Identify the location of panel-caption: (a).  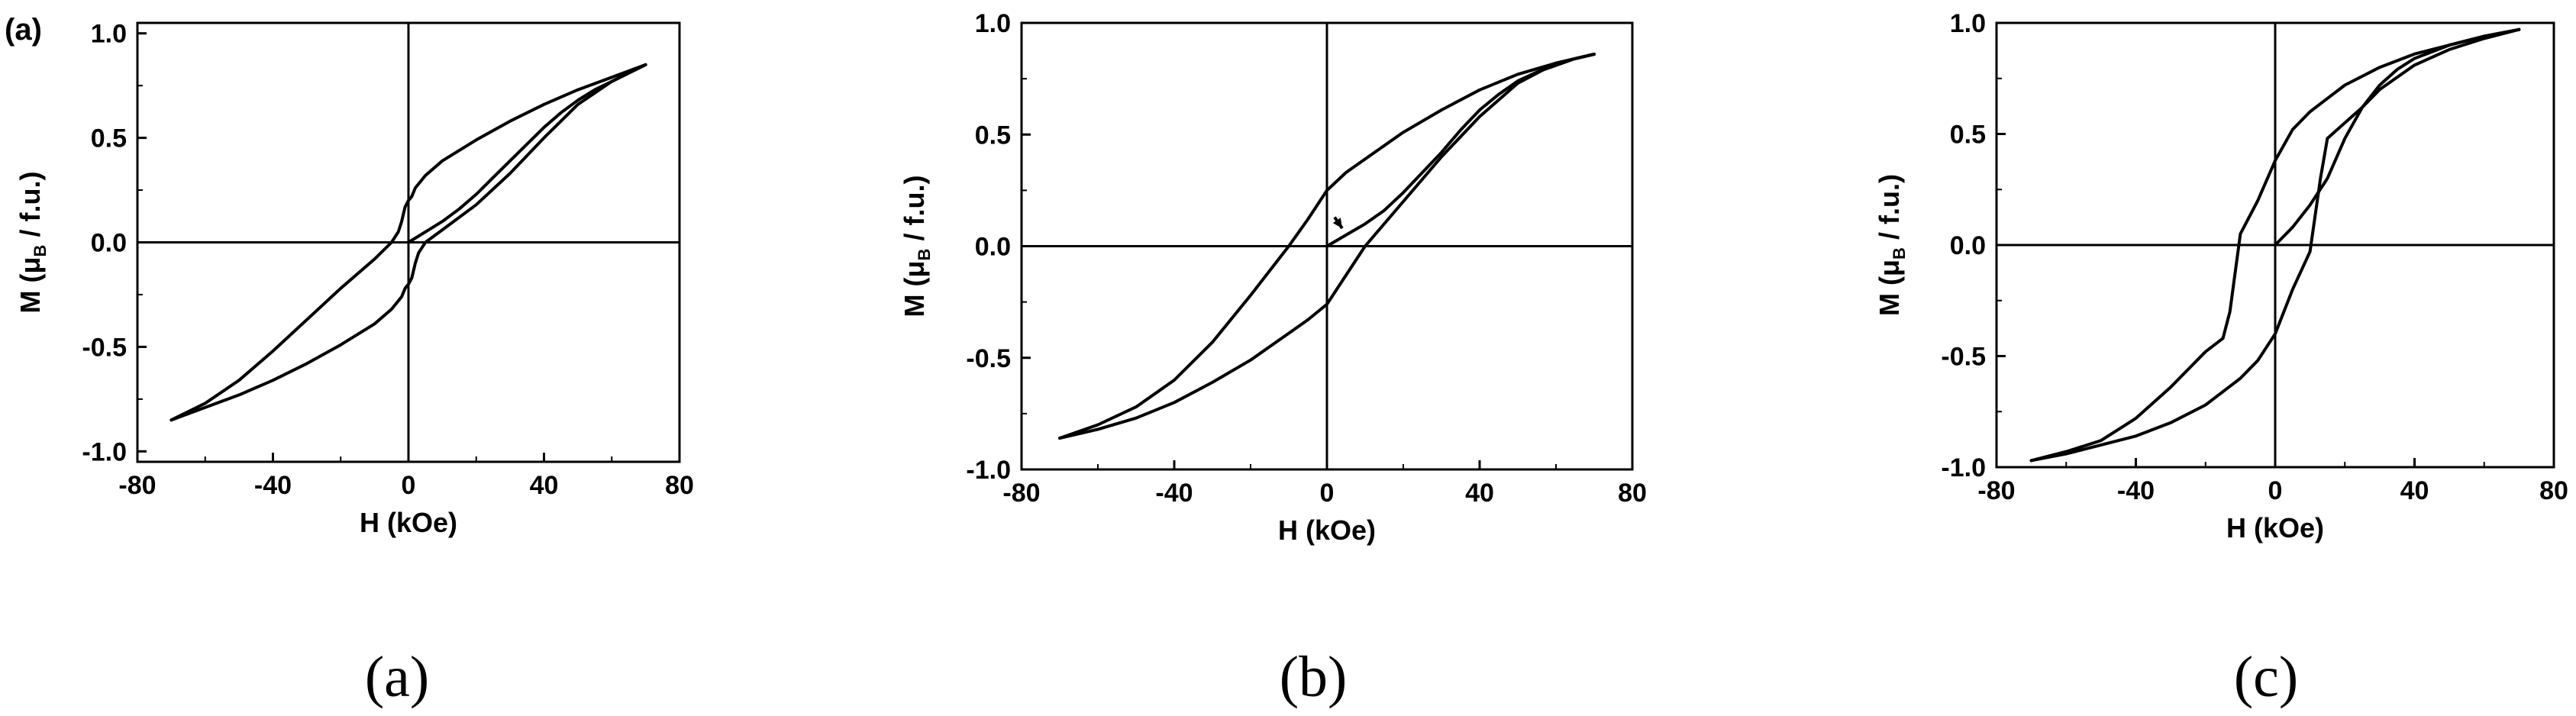
(397, 677).